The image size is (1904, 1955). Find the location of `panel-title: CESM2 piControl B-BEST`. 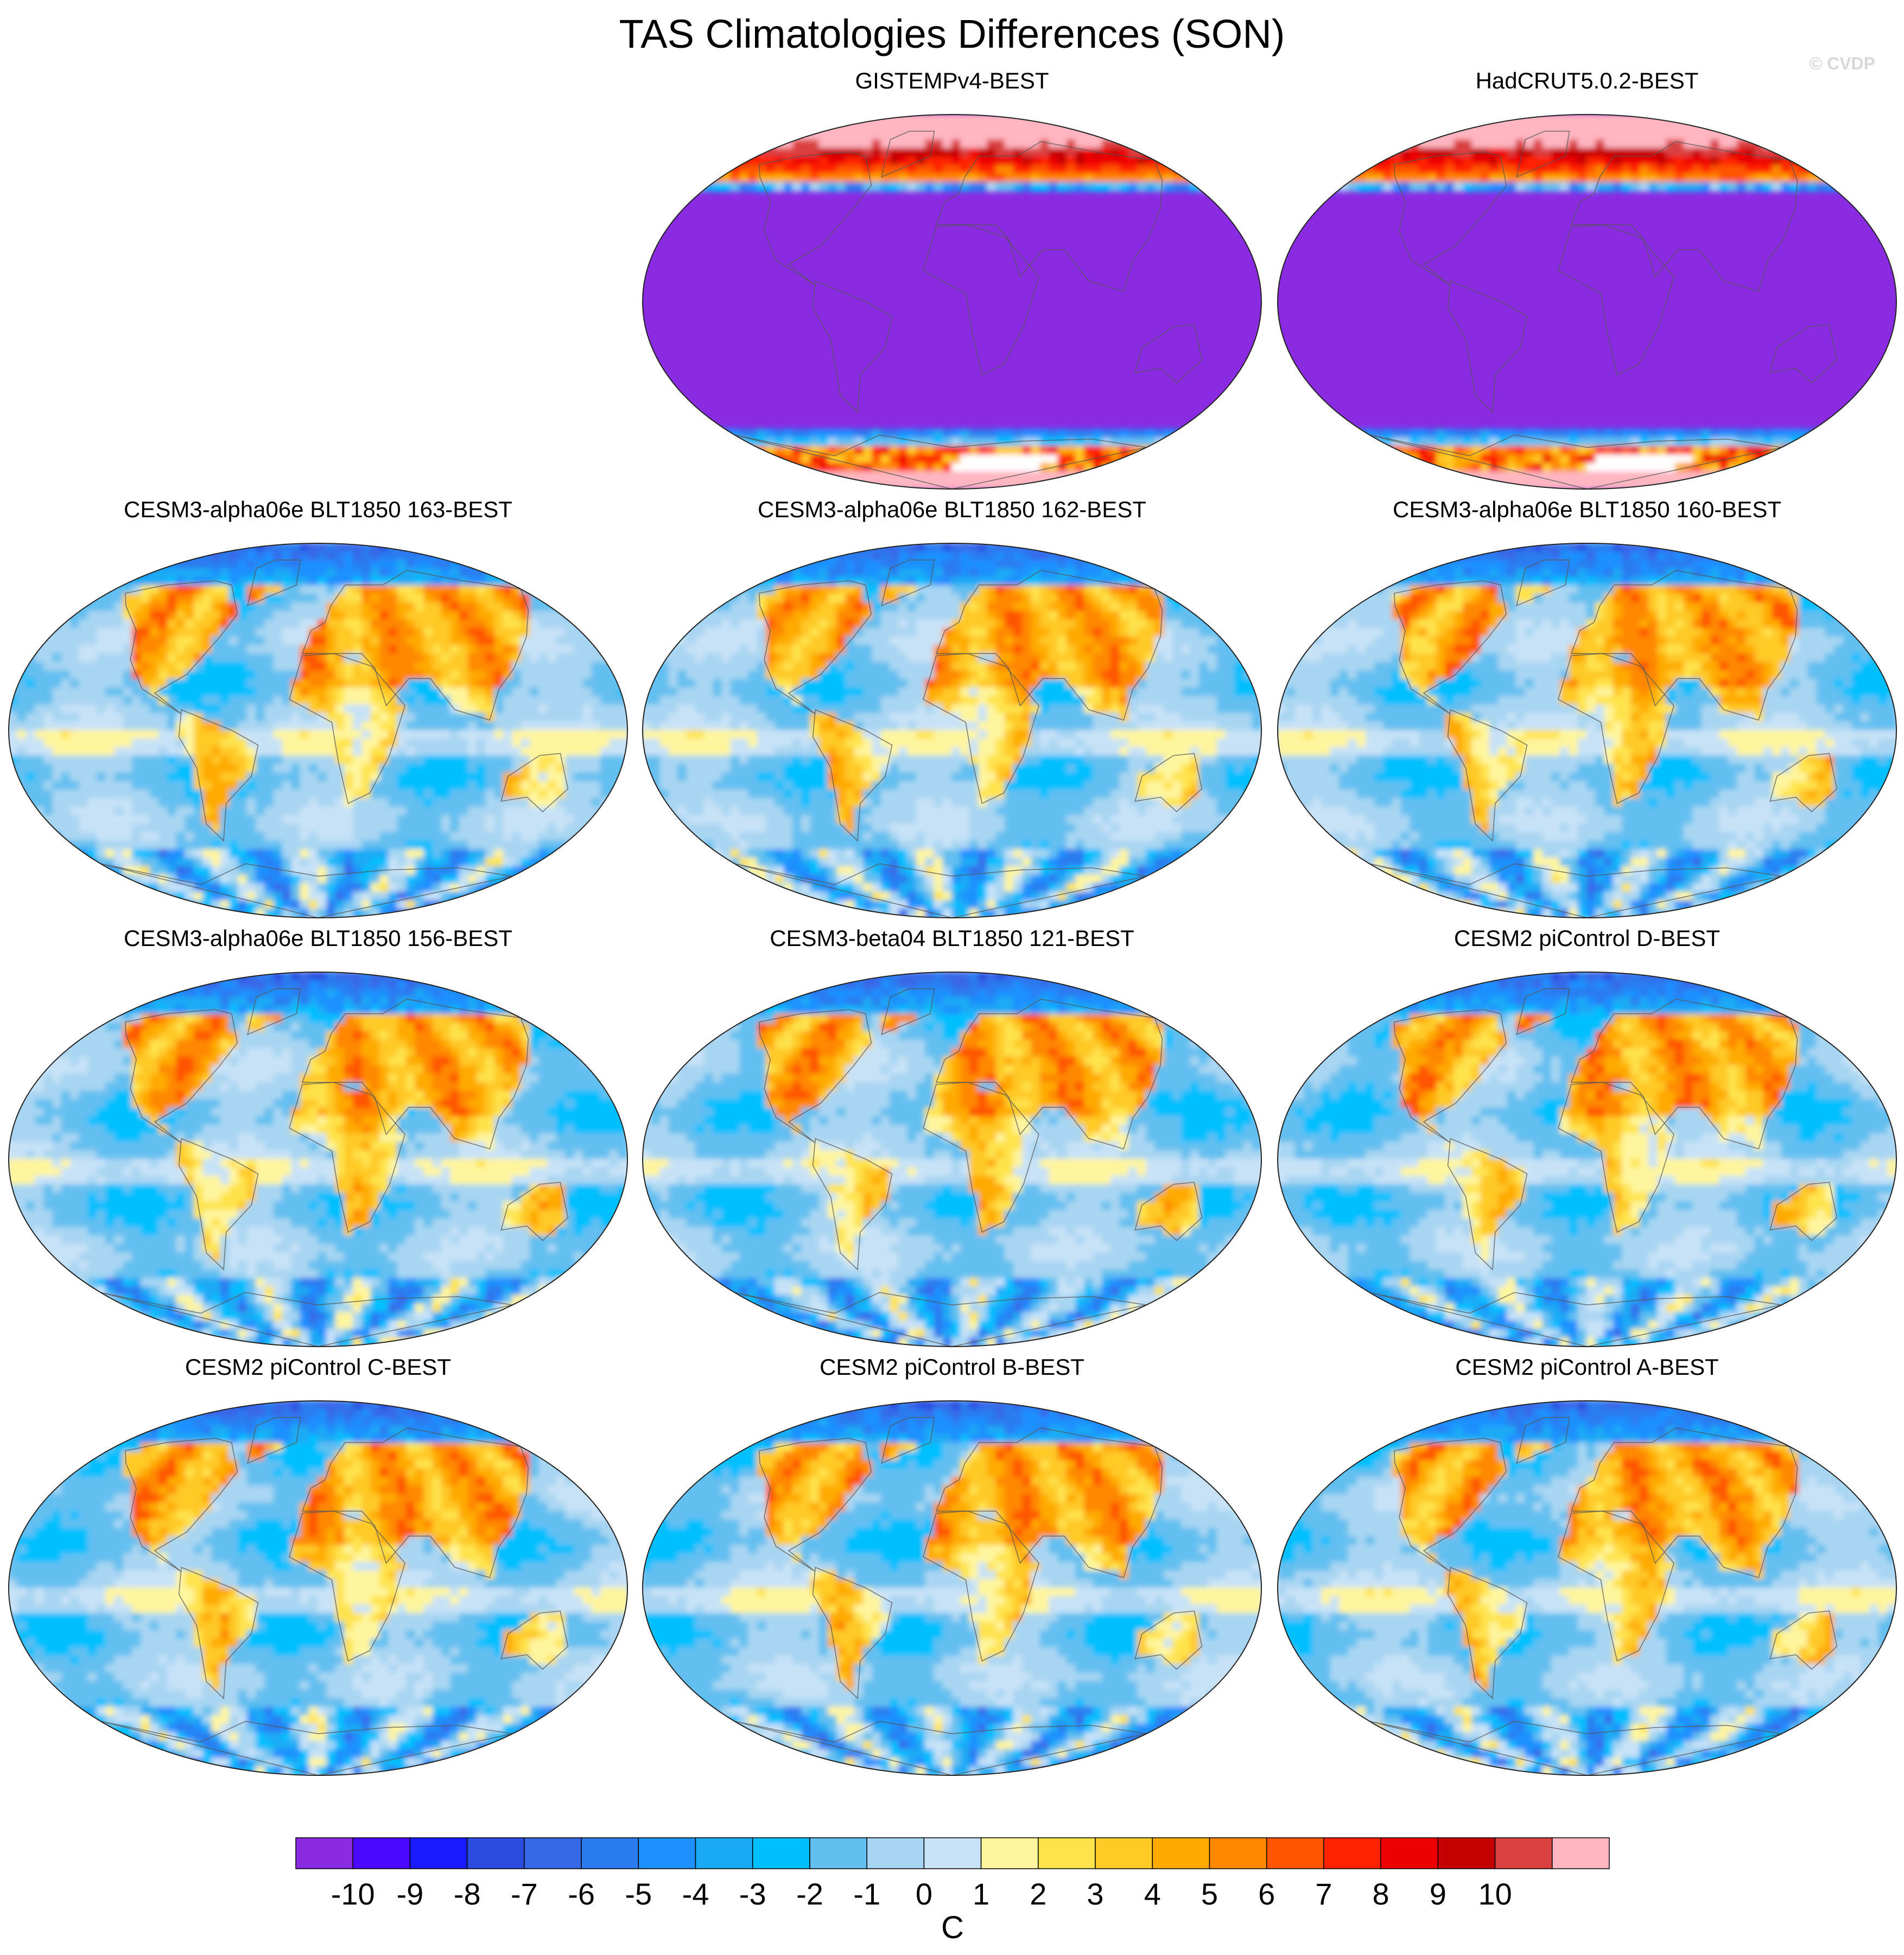

panel-title: CESM2 piControl B-BEST is located at coordinates (952, 1367).